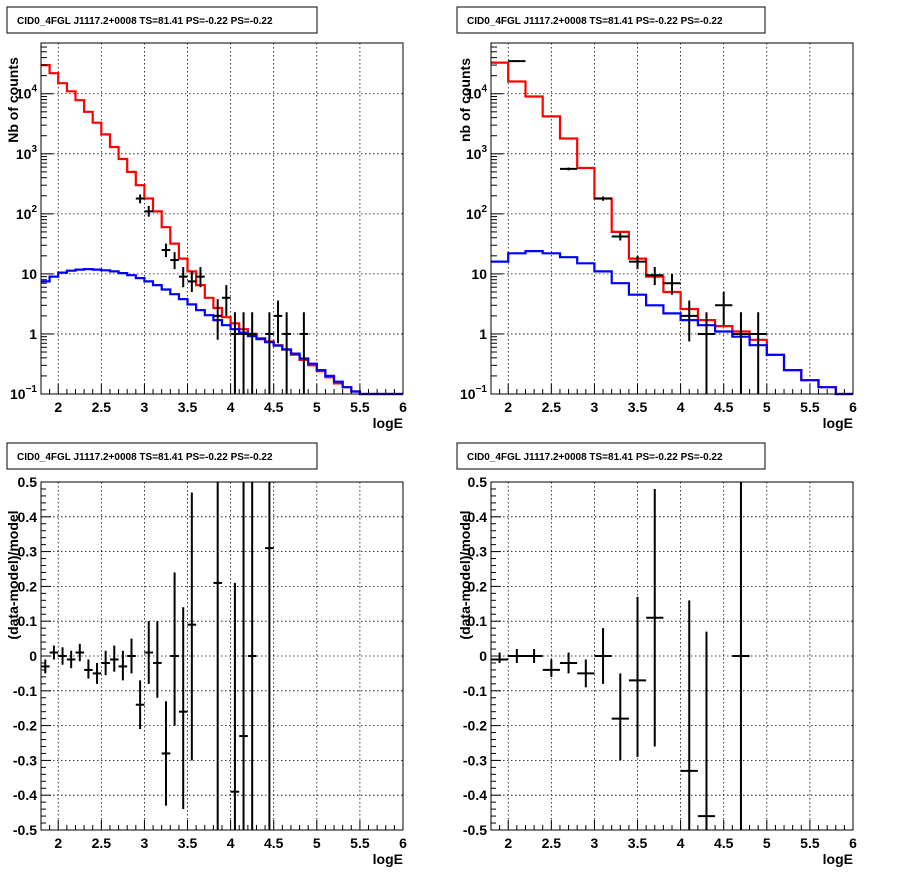 The width and height of the screenshot is (898, 875). What do you see at coordinates (477, 153) in the screenshot?
I see `y-tick-label: 10³` at bounding box center [477, 153].